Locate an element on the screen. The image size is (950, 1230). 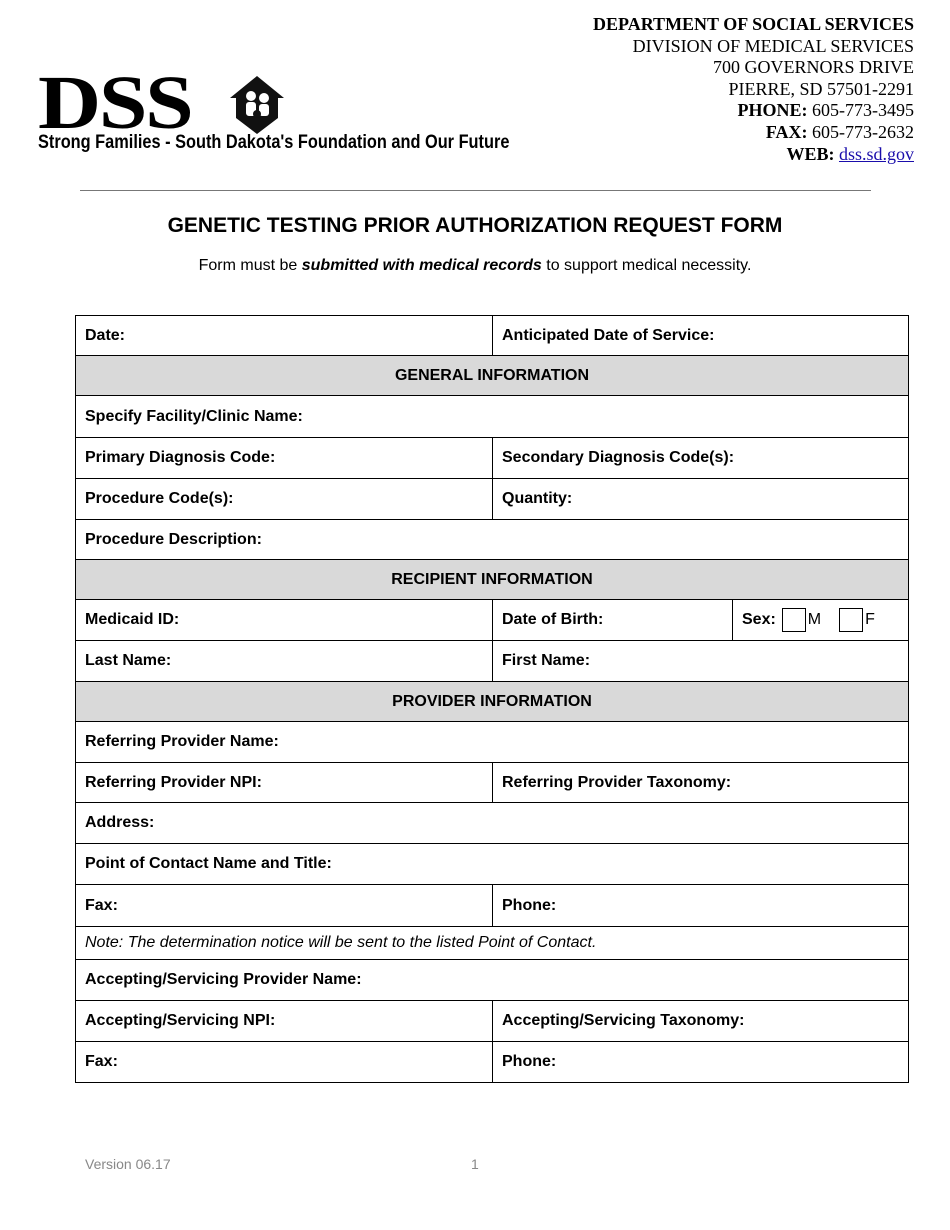
medicaid-id-field: Medicaid ID: is located at coordinates (284, 620).